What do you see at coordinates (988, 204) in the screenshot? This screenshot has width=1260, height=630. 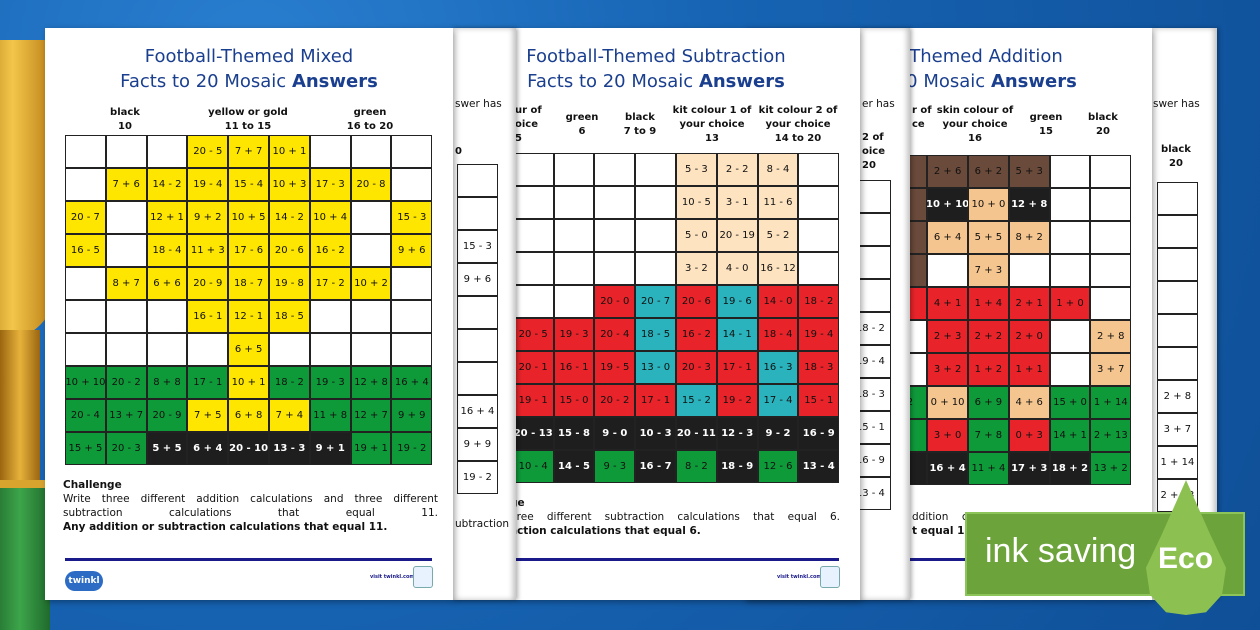 I see `mosaic-cell: 10 + 0` at bounding box center [988, 204].